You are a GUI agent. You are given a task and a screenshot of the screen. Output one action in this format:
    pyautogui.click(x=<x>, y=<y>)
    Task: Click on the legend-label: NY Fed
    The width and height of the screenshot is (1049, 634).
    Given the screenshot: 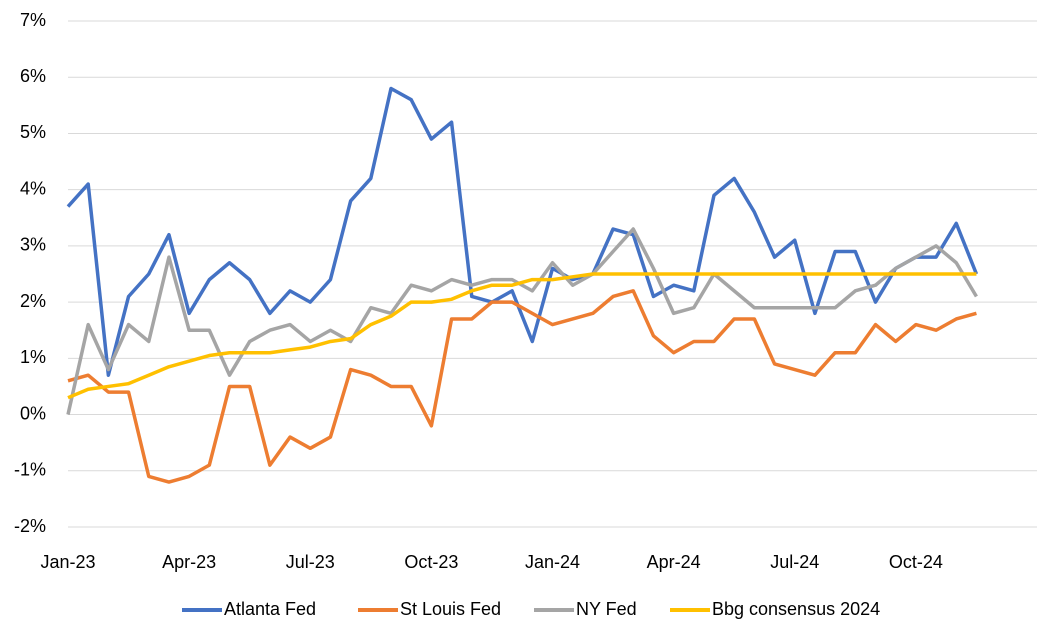 What is the action you would take?
    pyautogui.click(x=606, y=609)
    